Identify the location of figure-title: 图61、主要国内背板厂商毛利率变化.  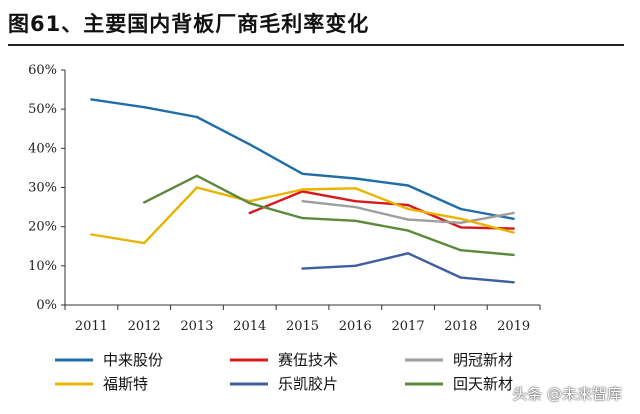
(189, 24).